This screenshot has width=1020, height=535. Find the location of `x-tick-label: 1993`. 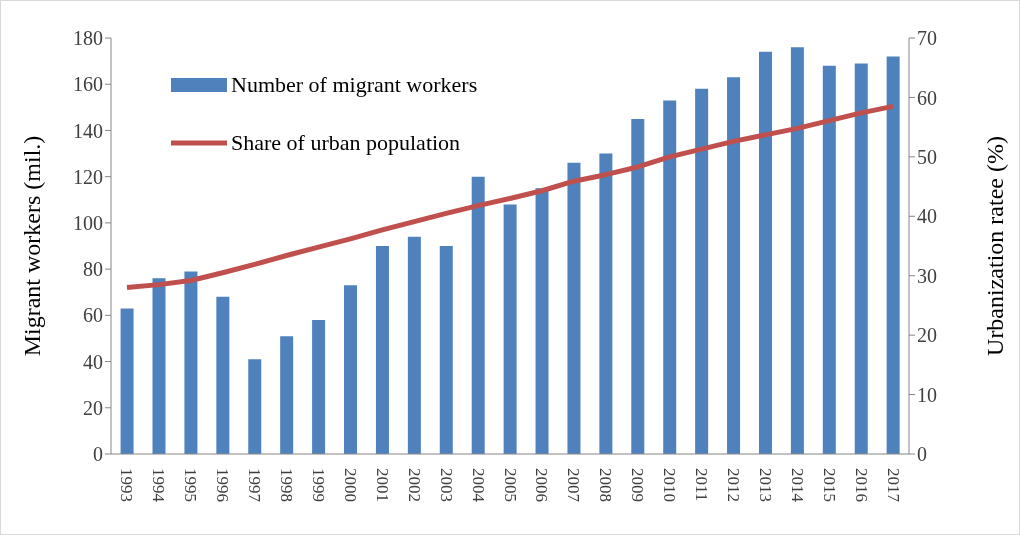

x-tick-label: 1993 is located at coordinates (127, 485).